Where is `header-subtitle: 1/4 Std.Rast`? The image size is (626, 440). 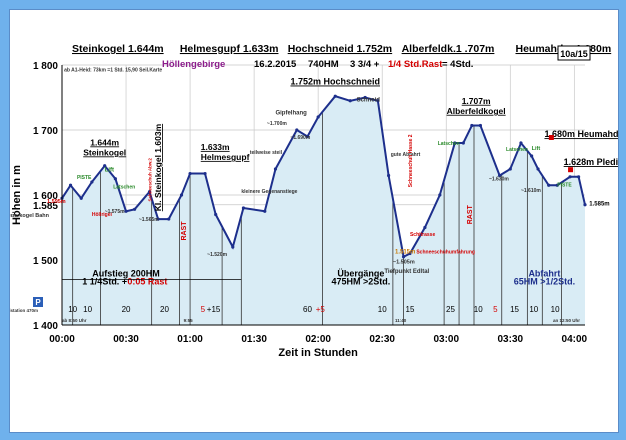 header-subtitle: 1/4 Std.Rast is located at coordinates (415, 64).